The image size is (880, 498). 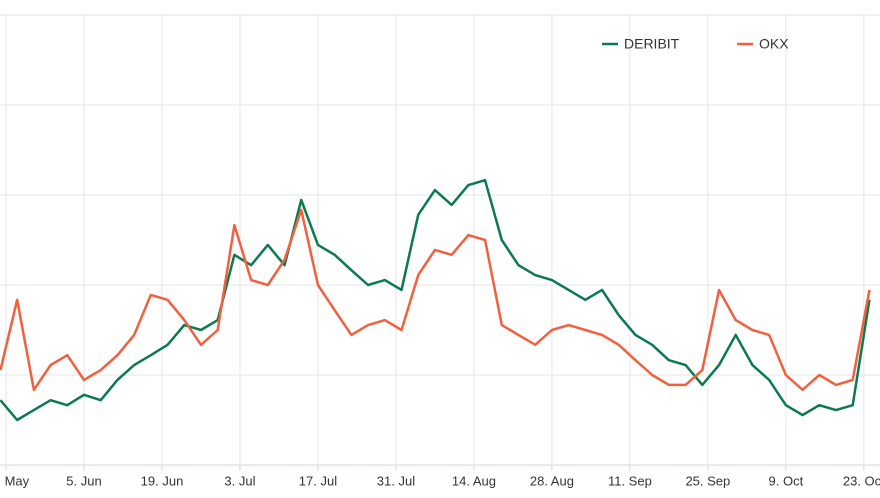 What do you see at coordinates (861, 480) in the screenshot?
I see `x-tick-label: 23. Oct` at bounding box center [861, 480].